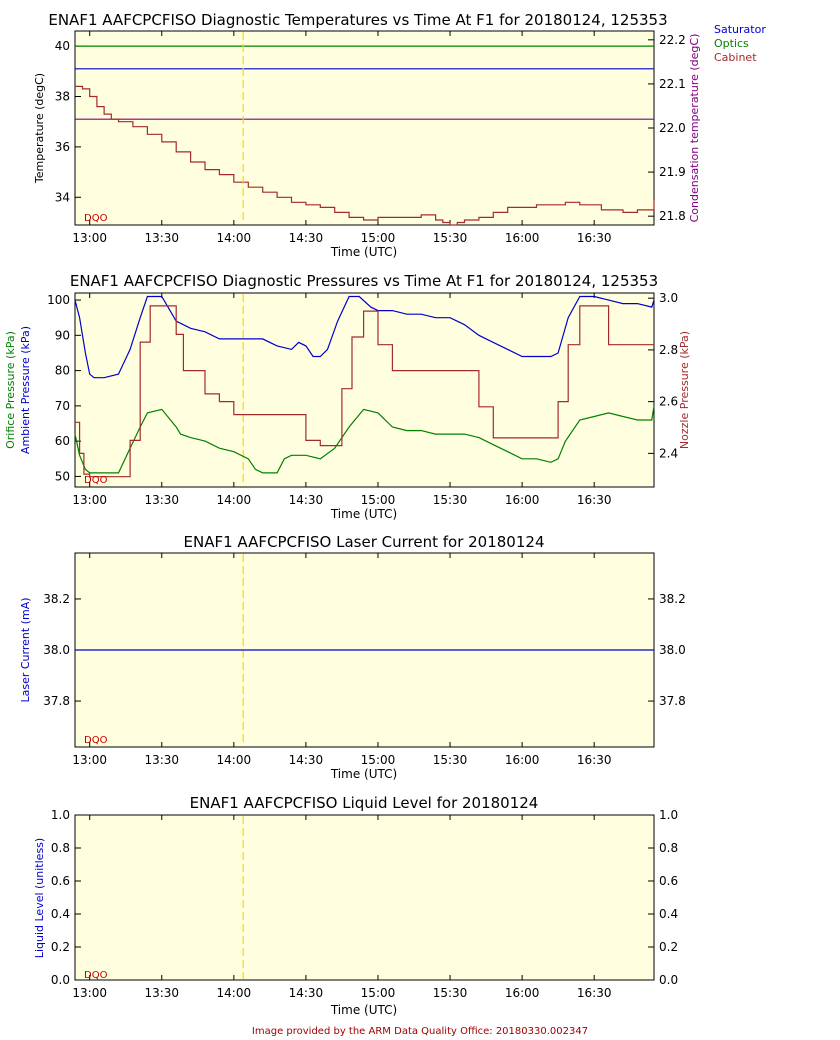 The image size is (840, 1040). Describe the element at coordinates (25, 649) in the screenshot. I see `laser-y-axis-label: Laser Current (mA)` at that location.